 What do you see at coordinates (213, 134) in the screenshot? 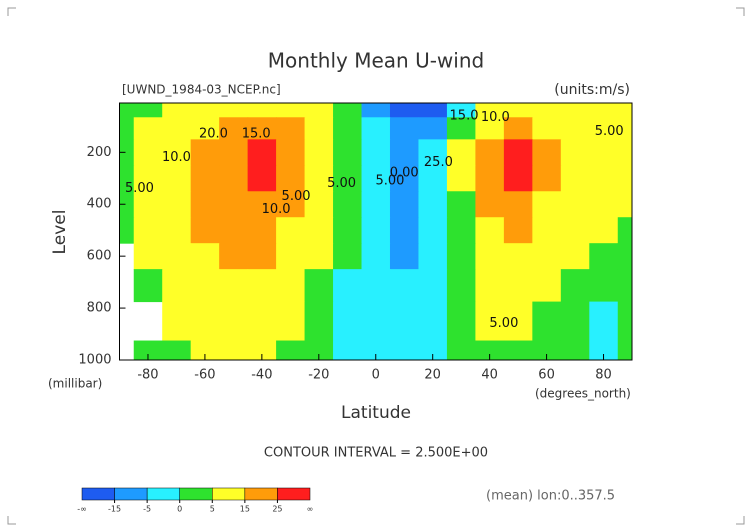
I see `contour-label: 20.0` at bounding box center [213, 134].